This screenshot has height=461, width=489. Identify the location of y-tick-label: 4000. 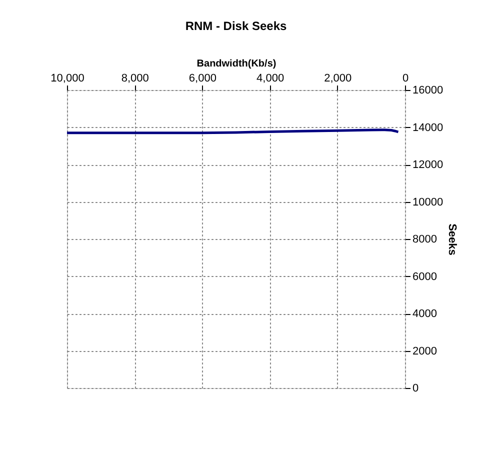
(424, 314).